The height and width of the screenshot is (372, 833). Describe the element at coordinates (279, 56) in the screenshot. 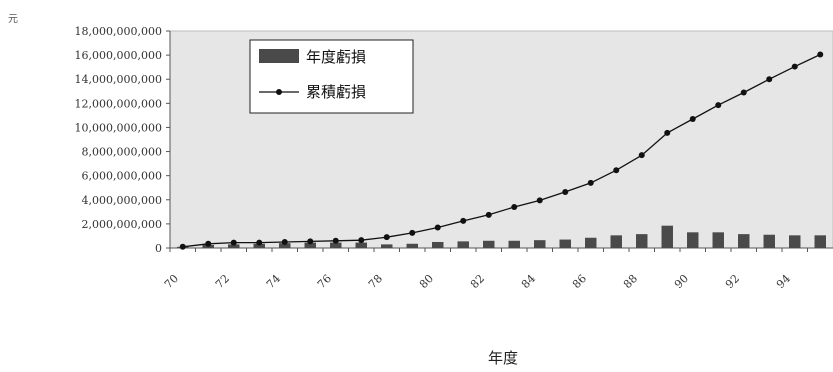

I see `legend-swatch-bar` at that location.